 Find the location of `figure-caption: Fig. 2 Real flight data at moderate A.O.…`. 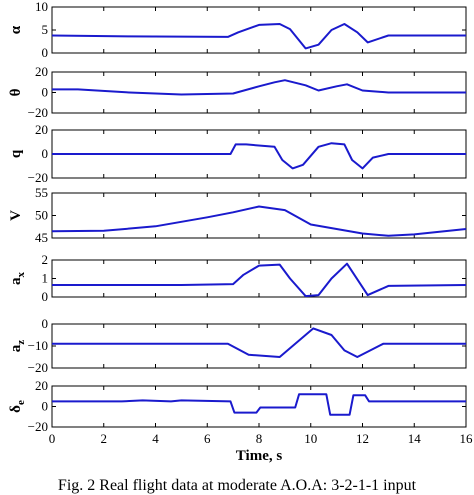

figure-caption: Fig. 2 Real flight data at moderate A.O.… is located at coordinates (237, 485).